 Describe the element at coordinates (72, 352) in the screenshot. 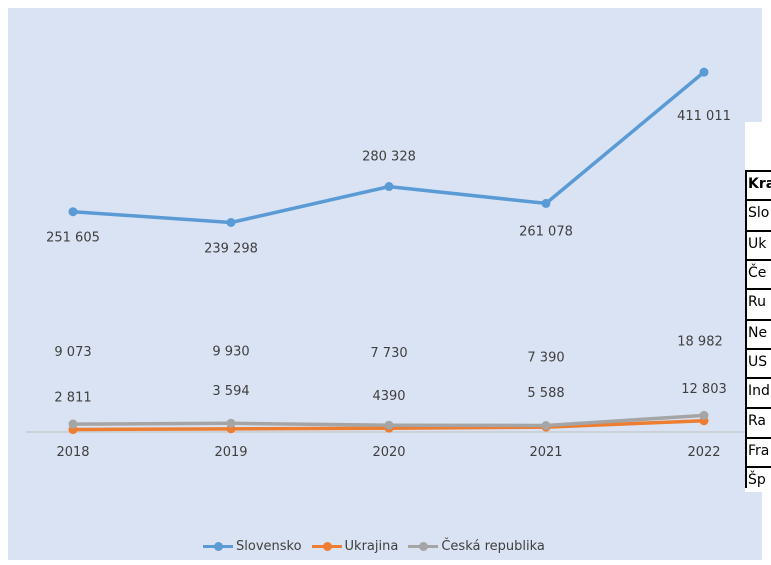

I see `data-label: 9 073` at that location.